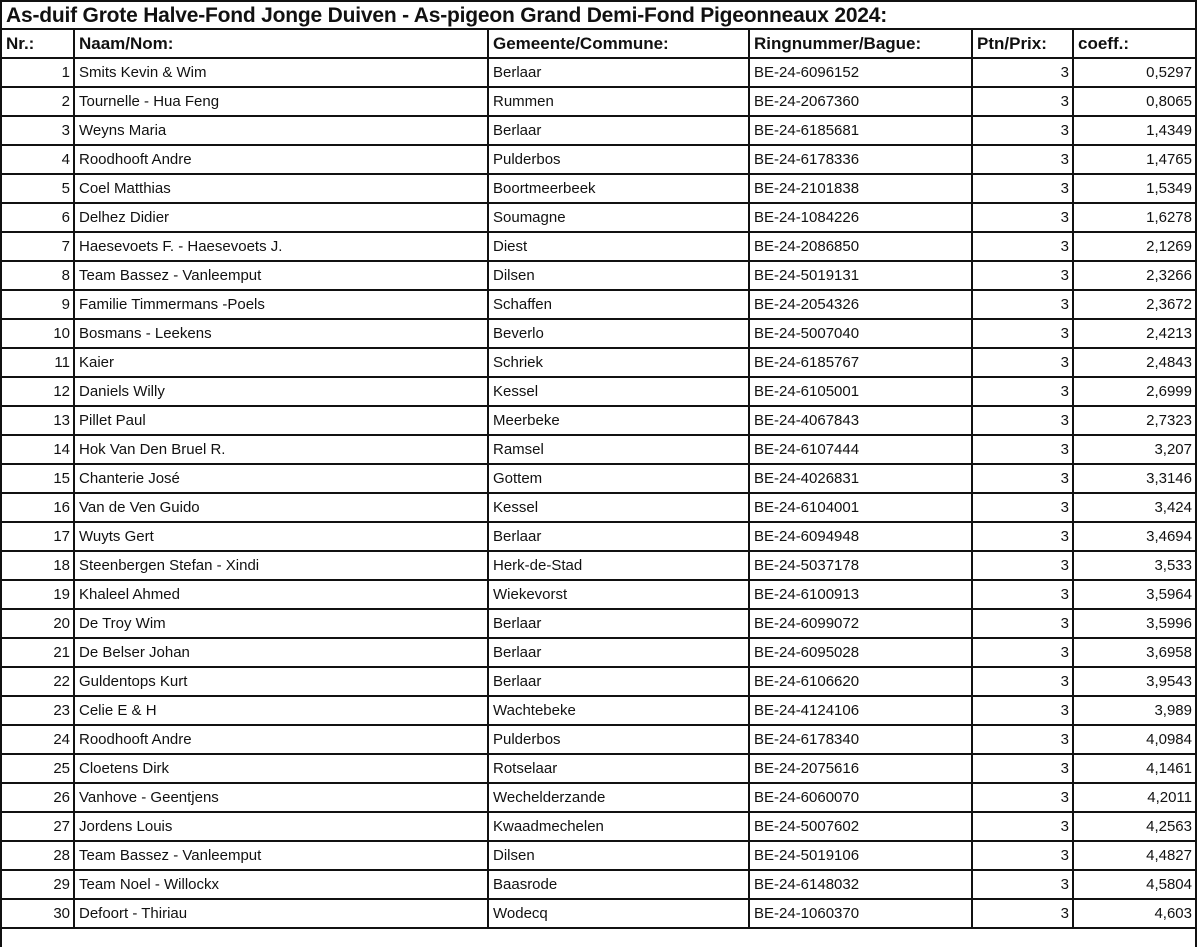 This screenshot has width=1200, height=947. Describe the element at coordinates (618, 565) in the screenshot. I see `cell-commune: Herk-de-Stad` at that location.